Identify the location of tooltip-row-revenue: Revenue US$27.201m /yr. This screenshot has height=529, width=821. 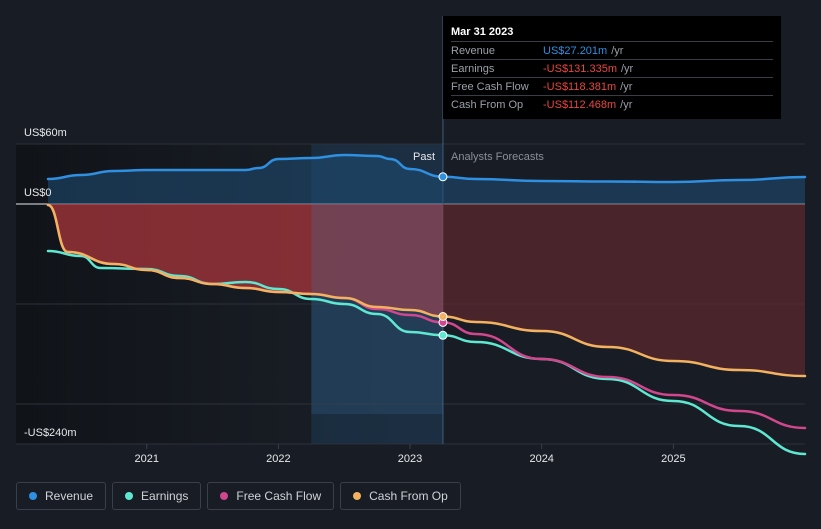
(612, 50).